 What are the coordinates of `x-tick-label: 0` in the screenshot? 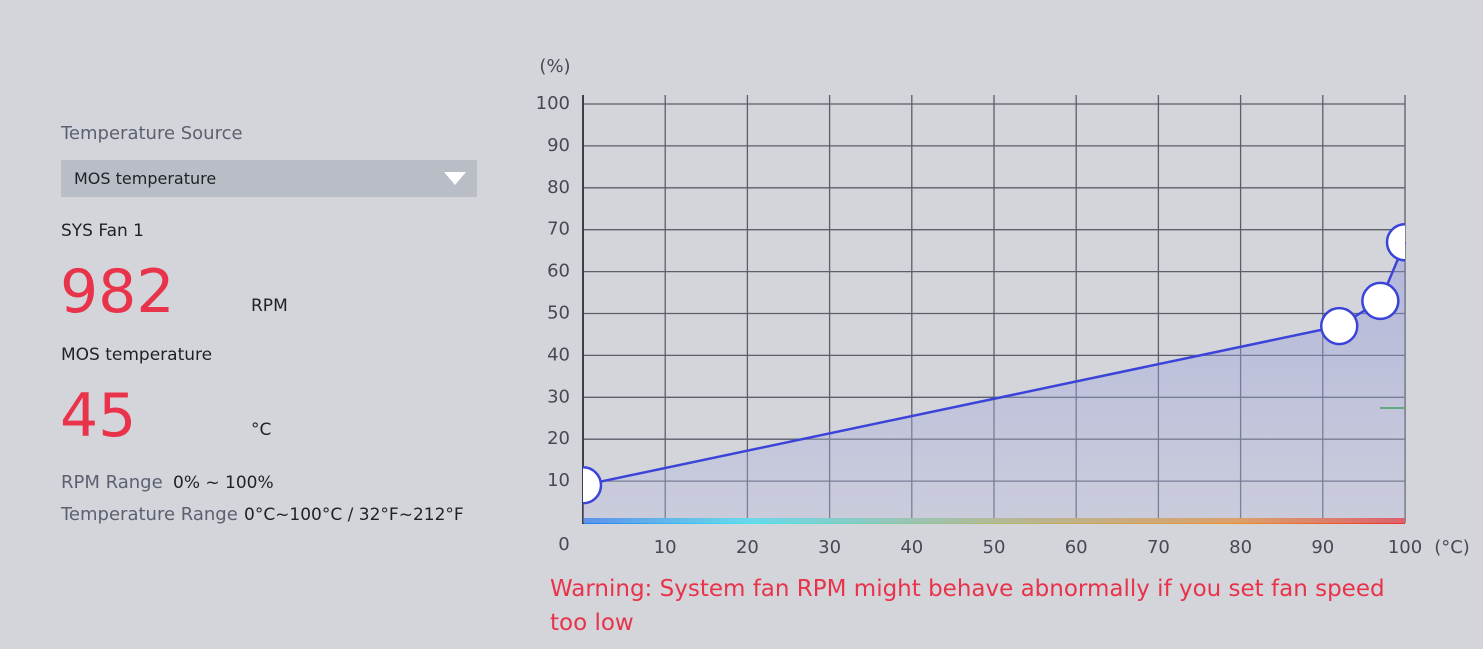 It's located at (563, 544).